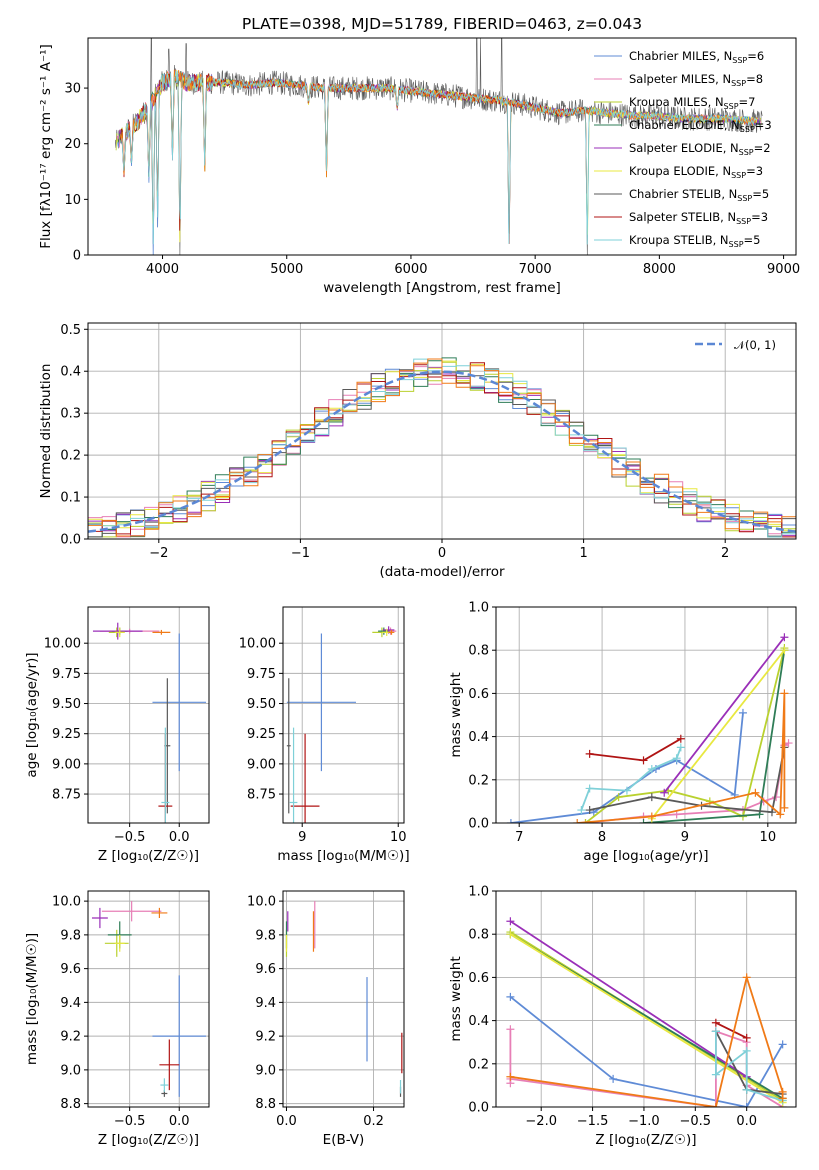  I want to click on legend-entry: Kroupa MILES, NSSP=7, so click(692, 103).